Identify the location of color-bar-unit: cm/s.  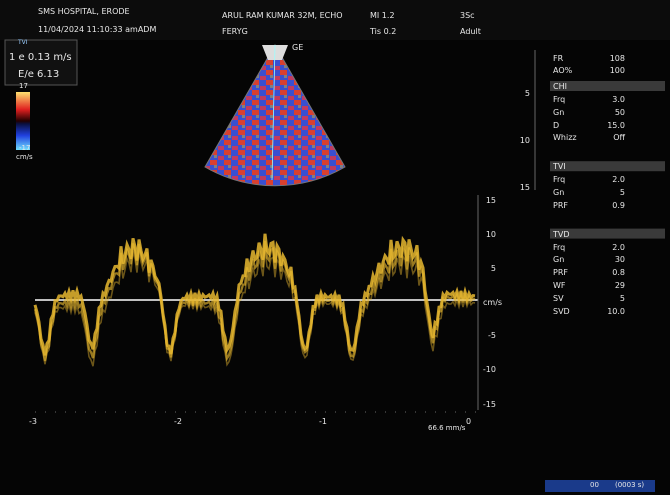
(24, 157).